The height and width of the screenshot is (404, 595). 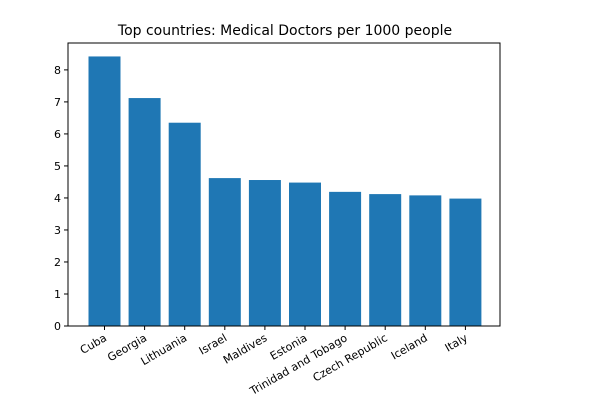 What do you see at coordinates (457, 342) in the screenshot?
I see `x-tick-label: Italy` at bounding box center [457, 342].